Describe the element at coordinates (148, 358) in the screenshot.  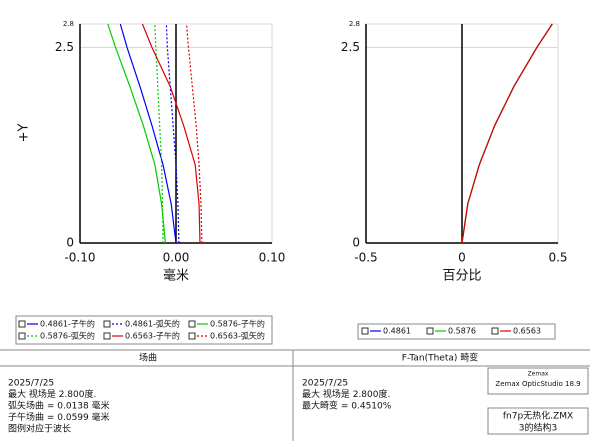
I see `panel-title: 场曲` at that location.